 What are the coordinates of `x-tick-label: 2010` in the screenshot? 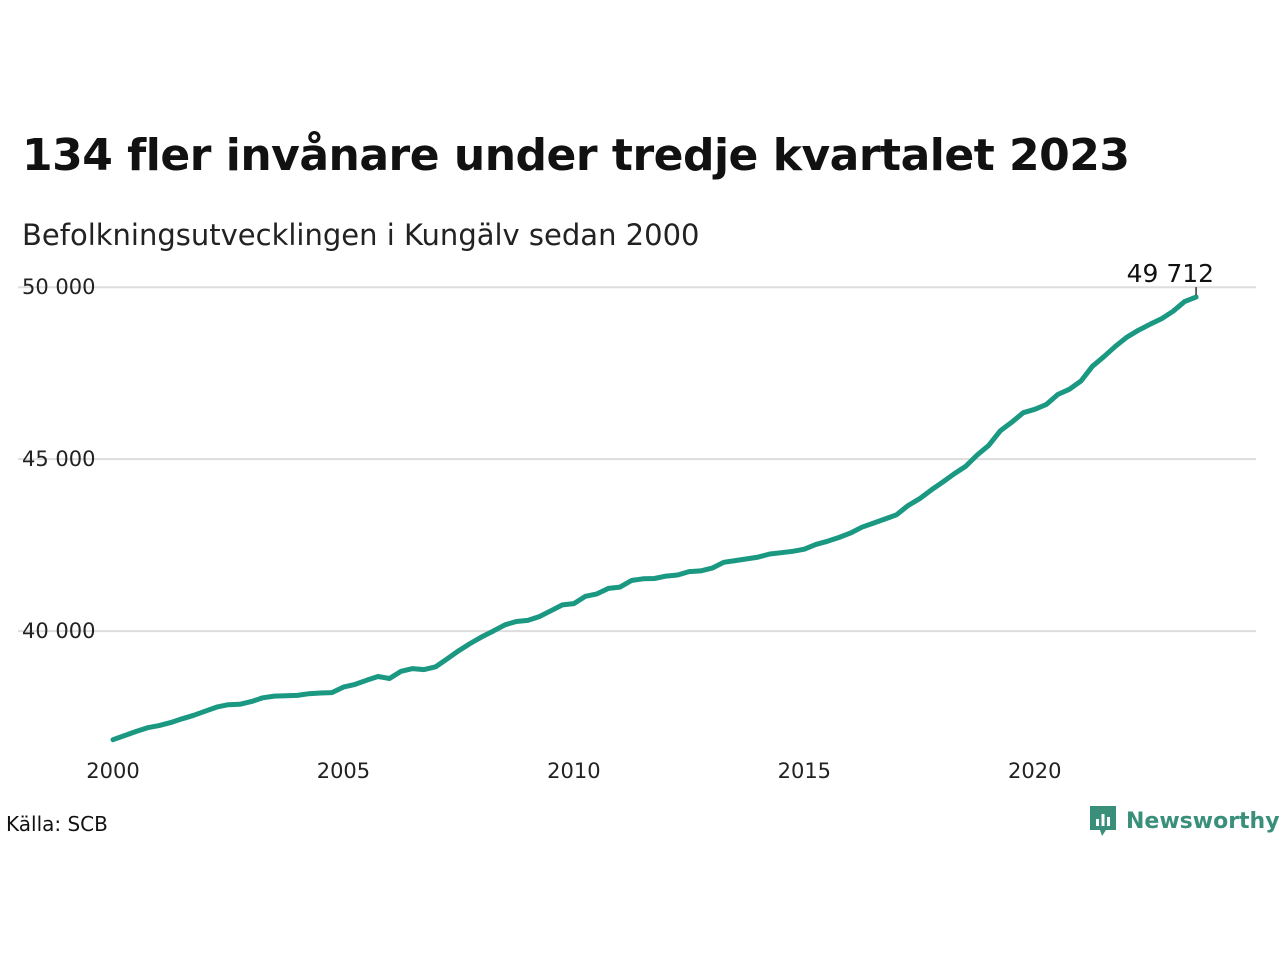 It's located at (573, 771).